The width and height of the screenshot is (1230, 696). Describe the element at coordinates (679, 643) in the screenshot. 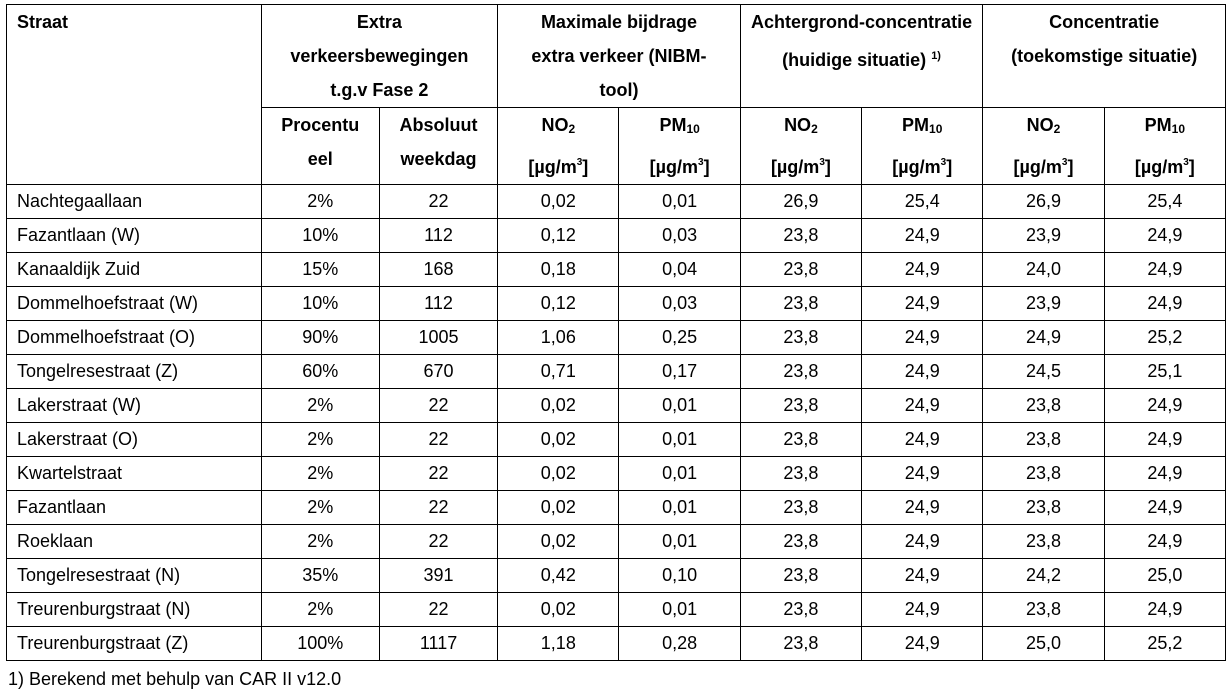

I see `cell-max-pm10: 0,28` at that location.